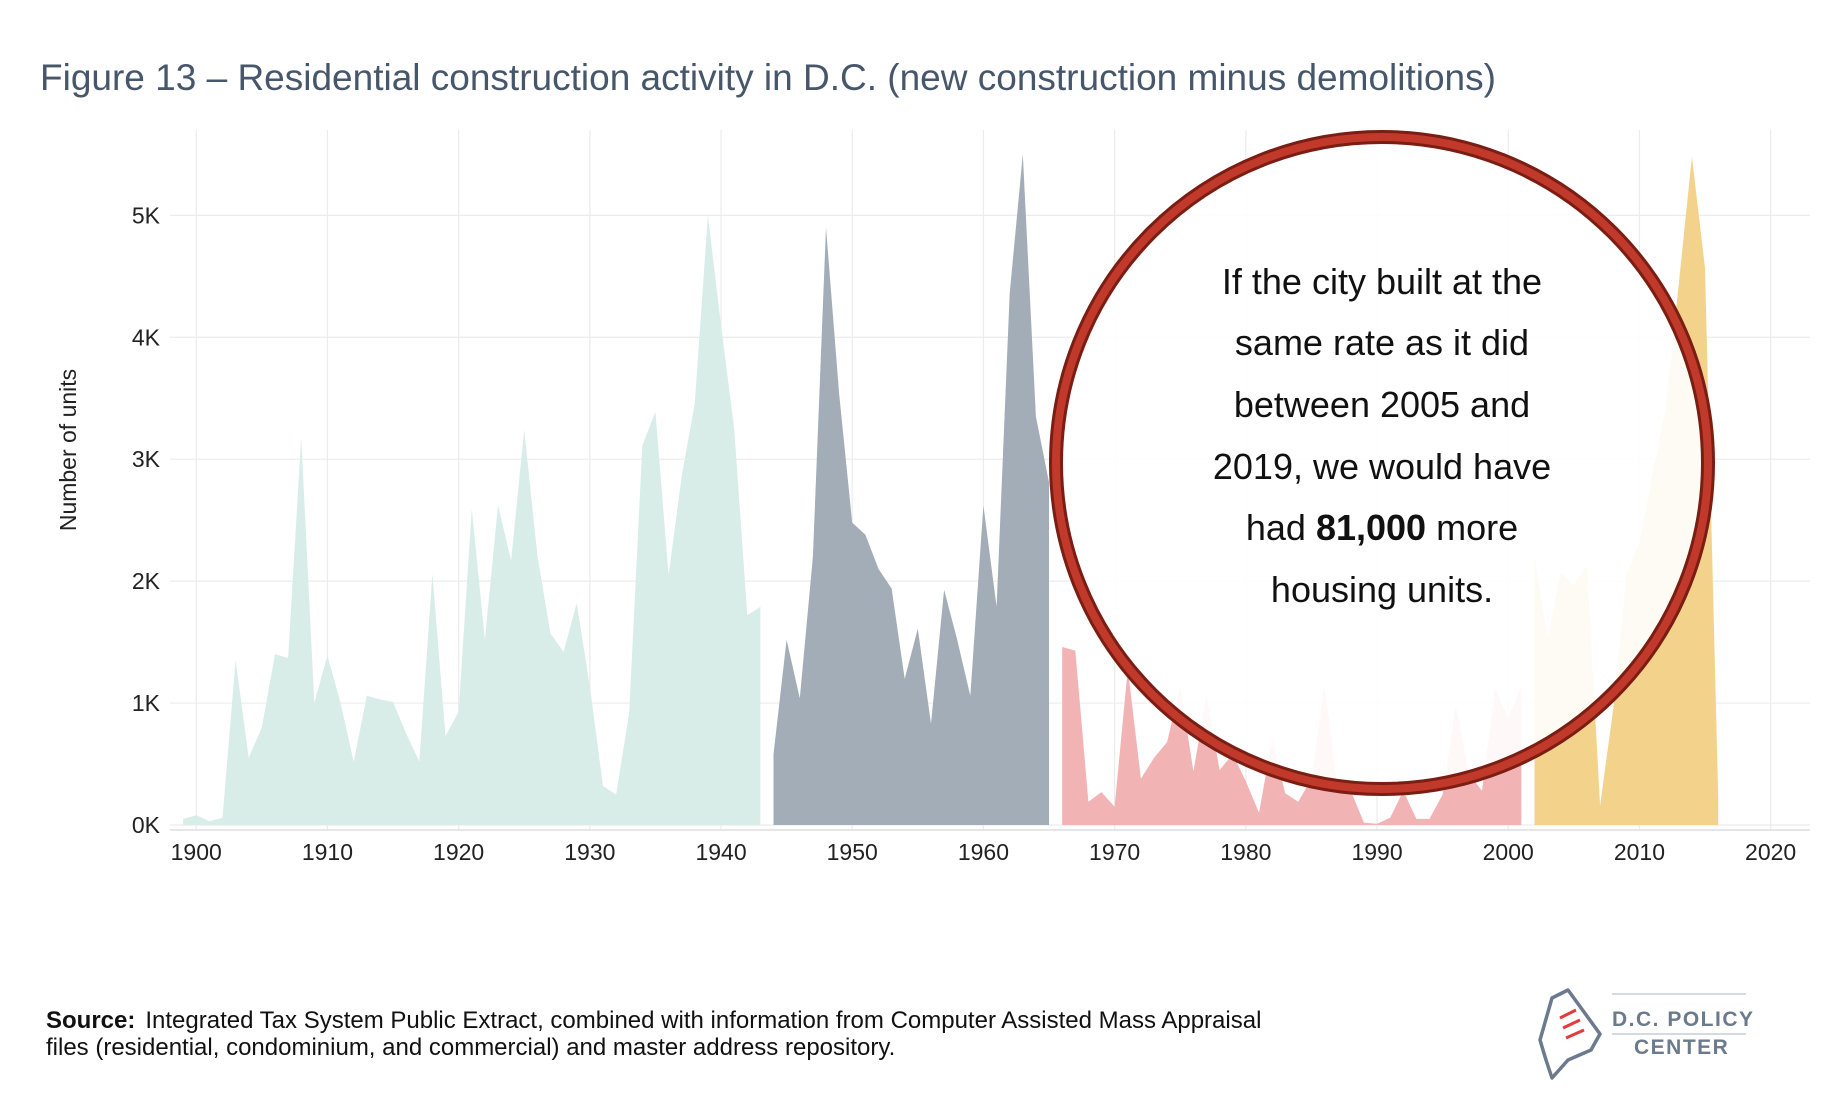 The width and height of the screenshot is (1828, 1116). What do you see at coordinates (1770, 852) in the screenshot?
I see `x-tick-label: 2020` at bounding box center [1770, 852].